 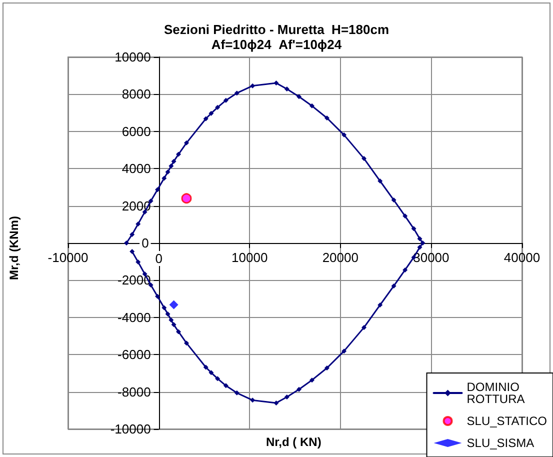 What do you see at coordinates (134, 354) in the screenshot?
I see `y-tick-label: -6000` at bounding box center [134, 354].